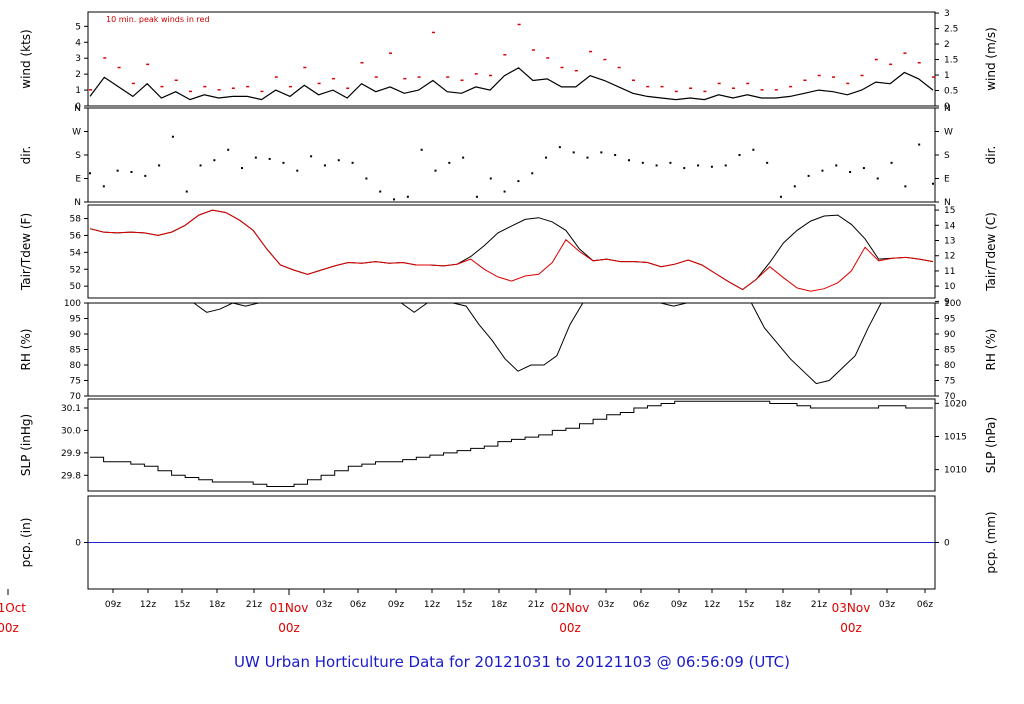  Describe the element at coordinates (76, 335) in the screenshot. I see `rh-ytick-label: 90` at that location.